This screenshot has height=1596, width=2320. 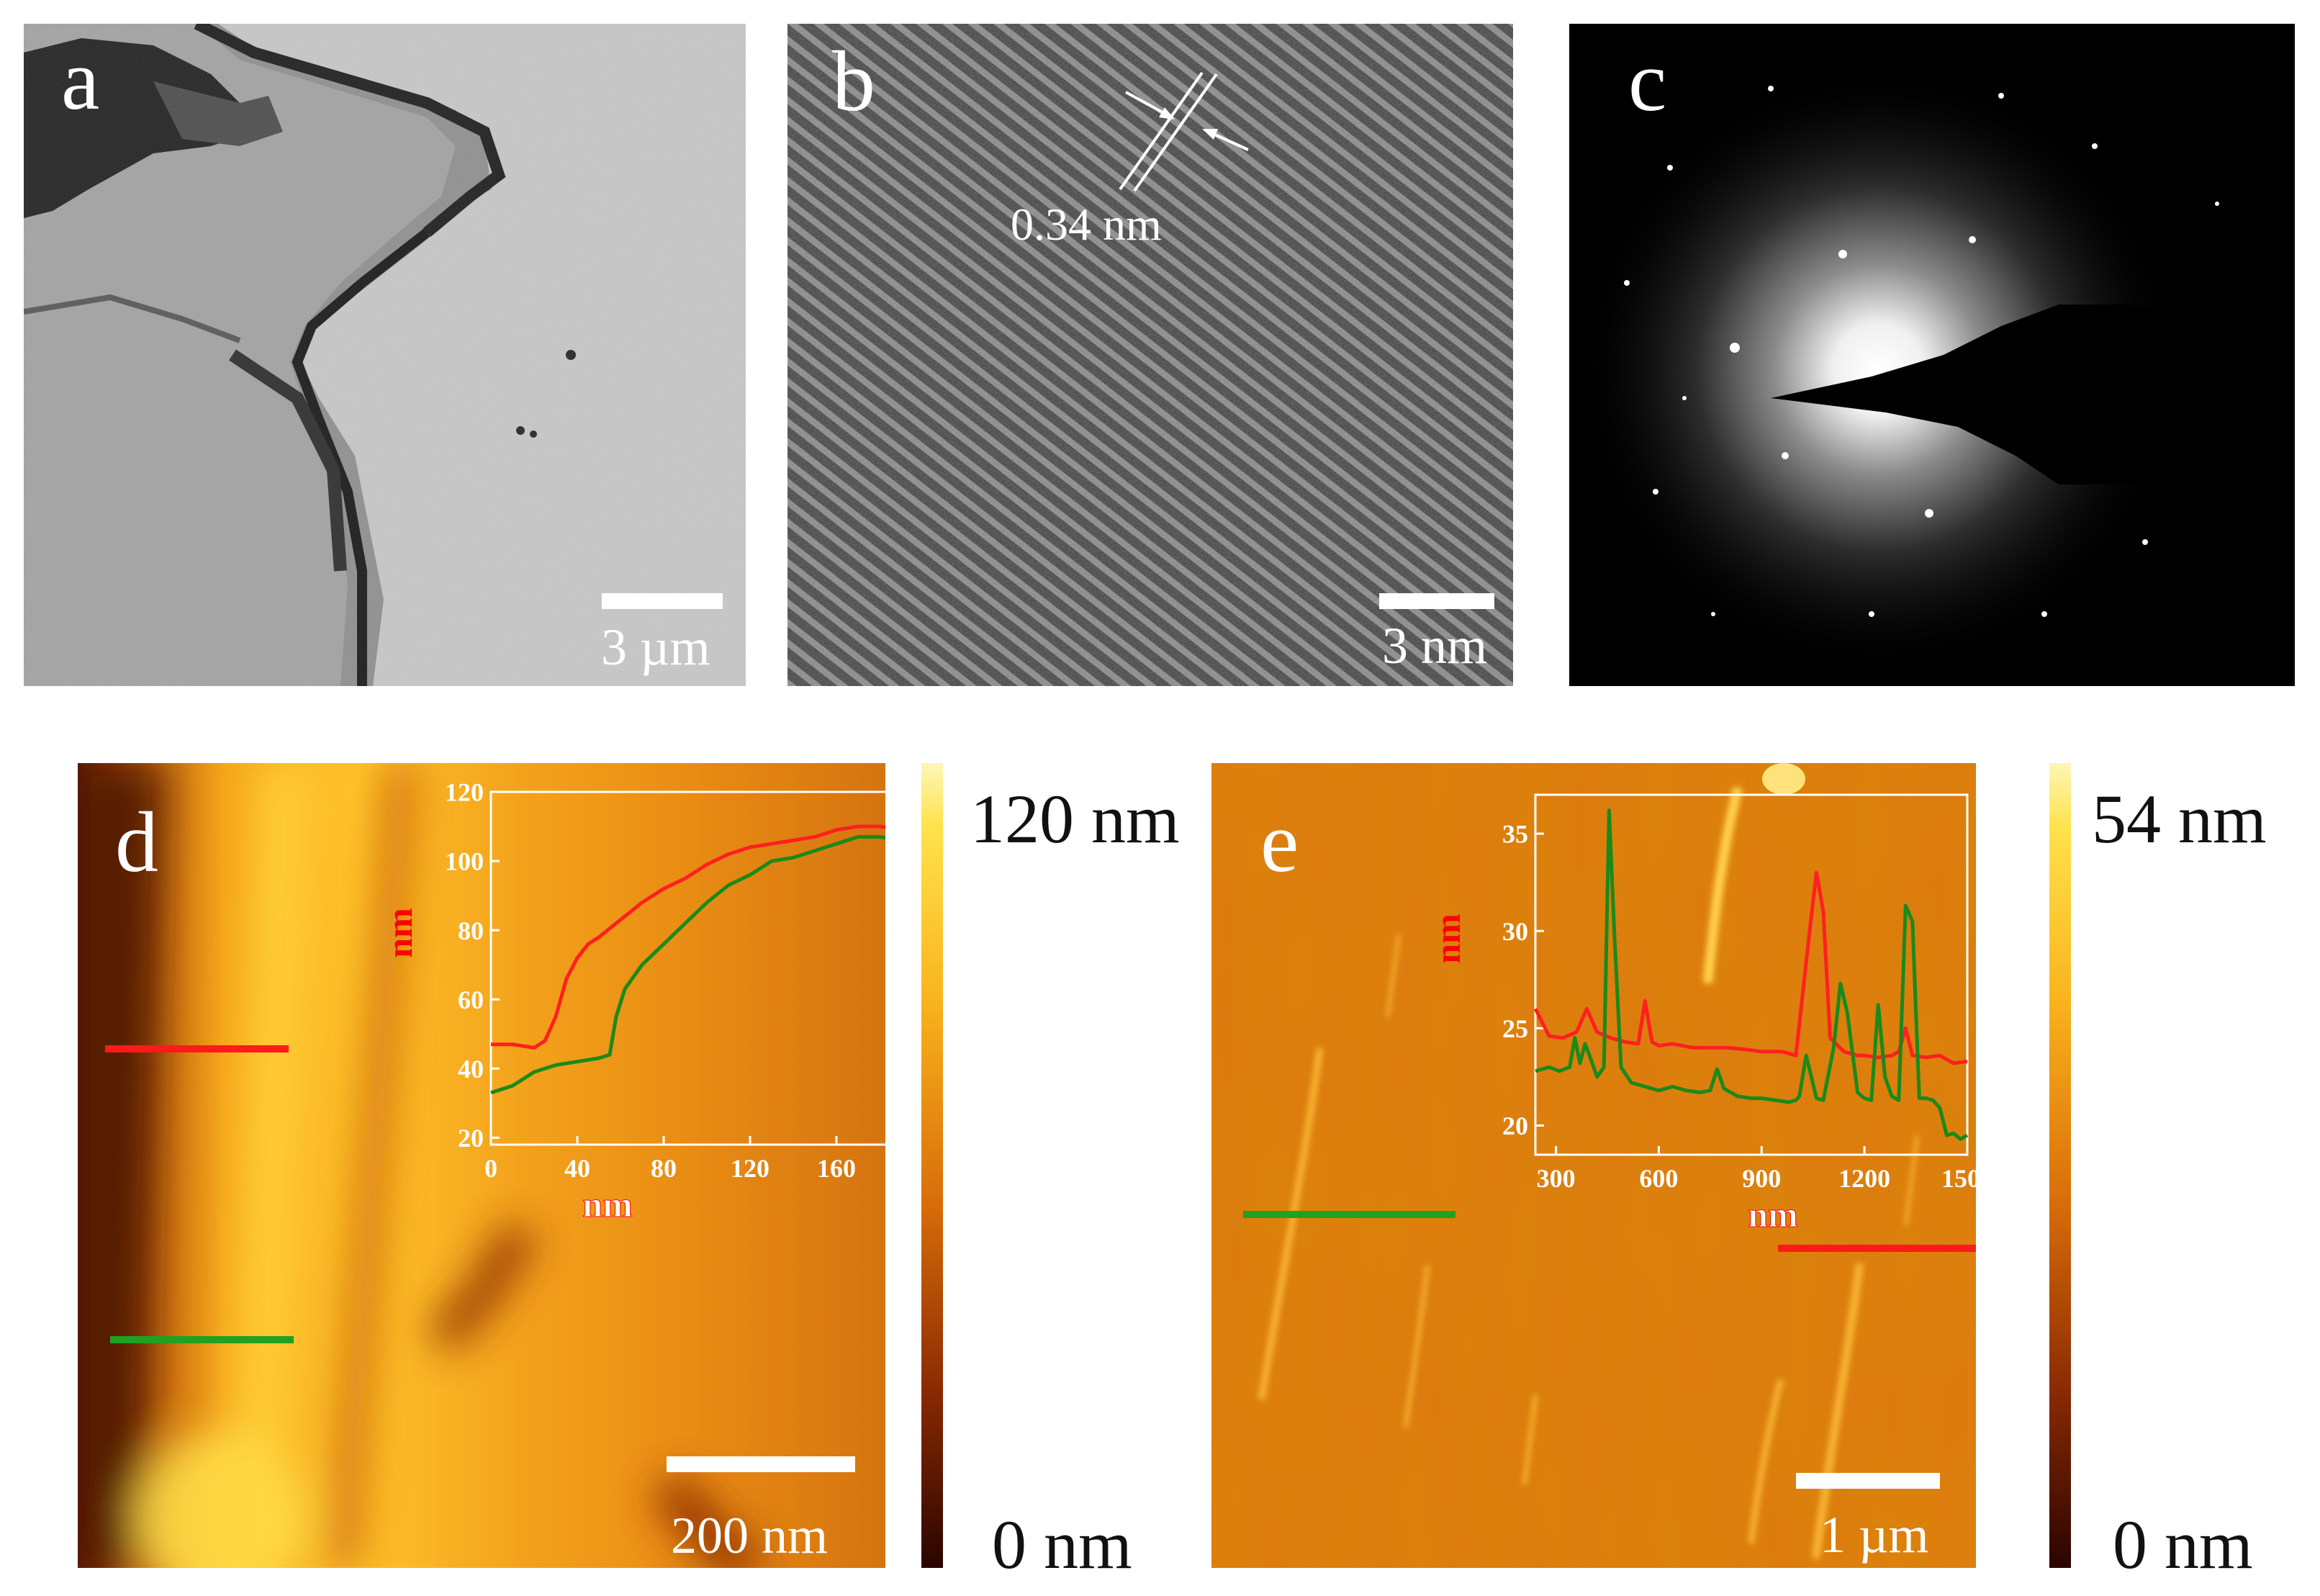 I want to click on profile-marker-red-e, so click(x=1877, y=1248).